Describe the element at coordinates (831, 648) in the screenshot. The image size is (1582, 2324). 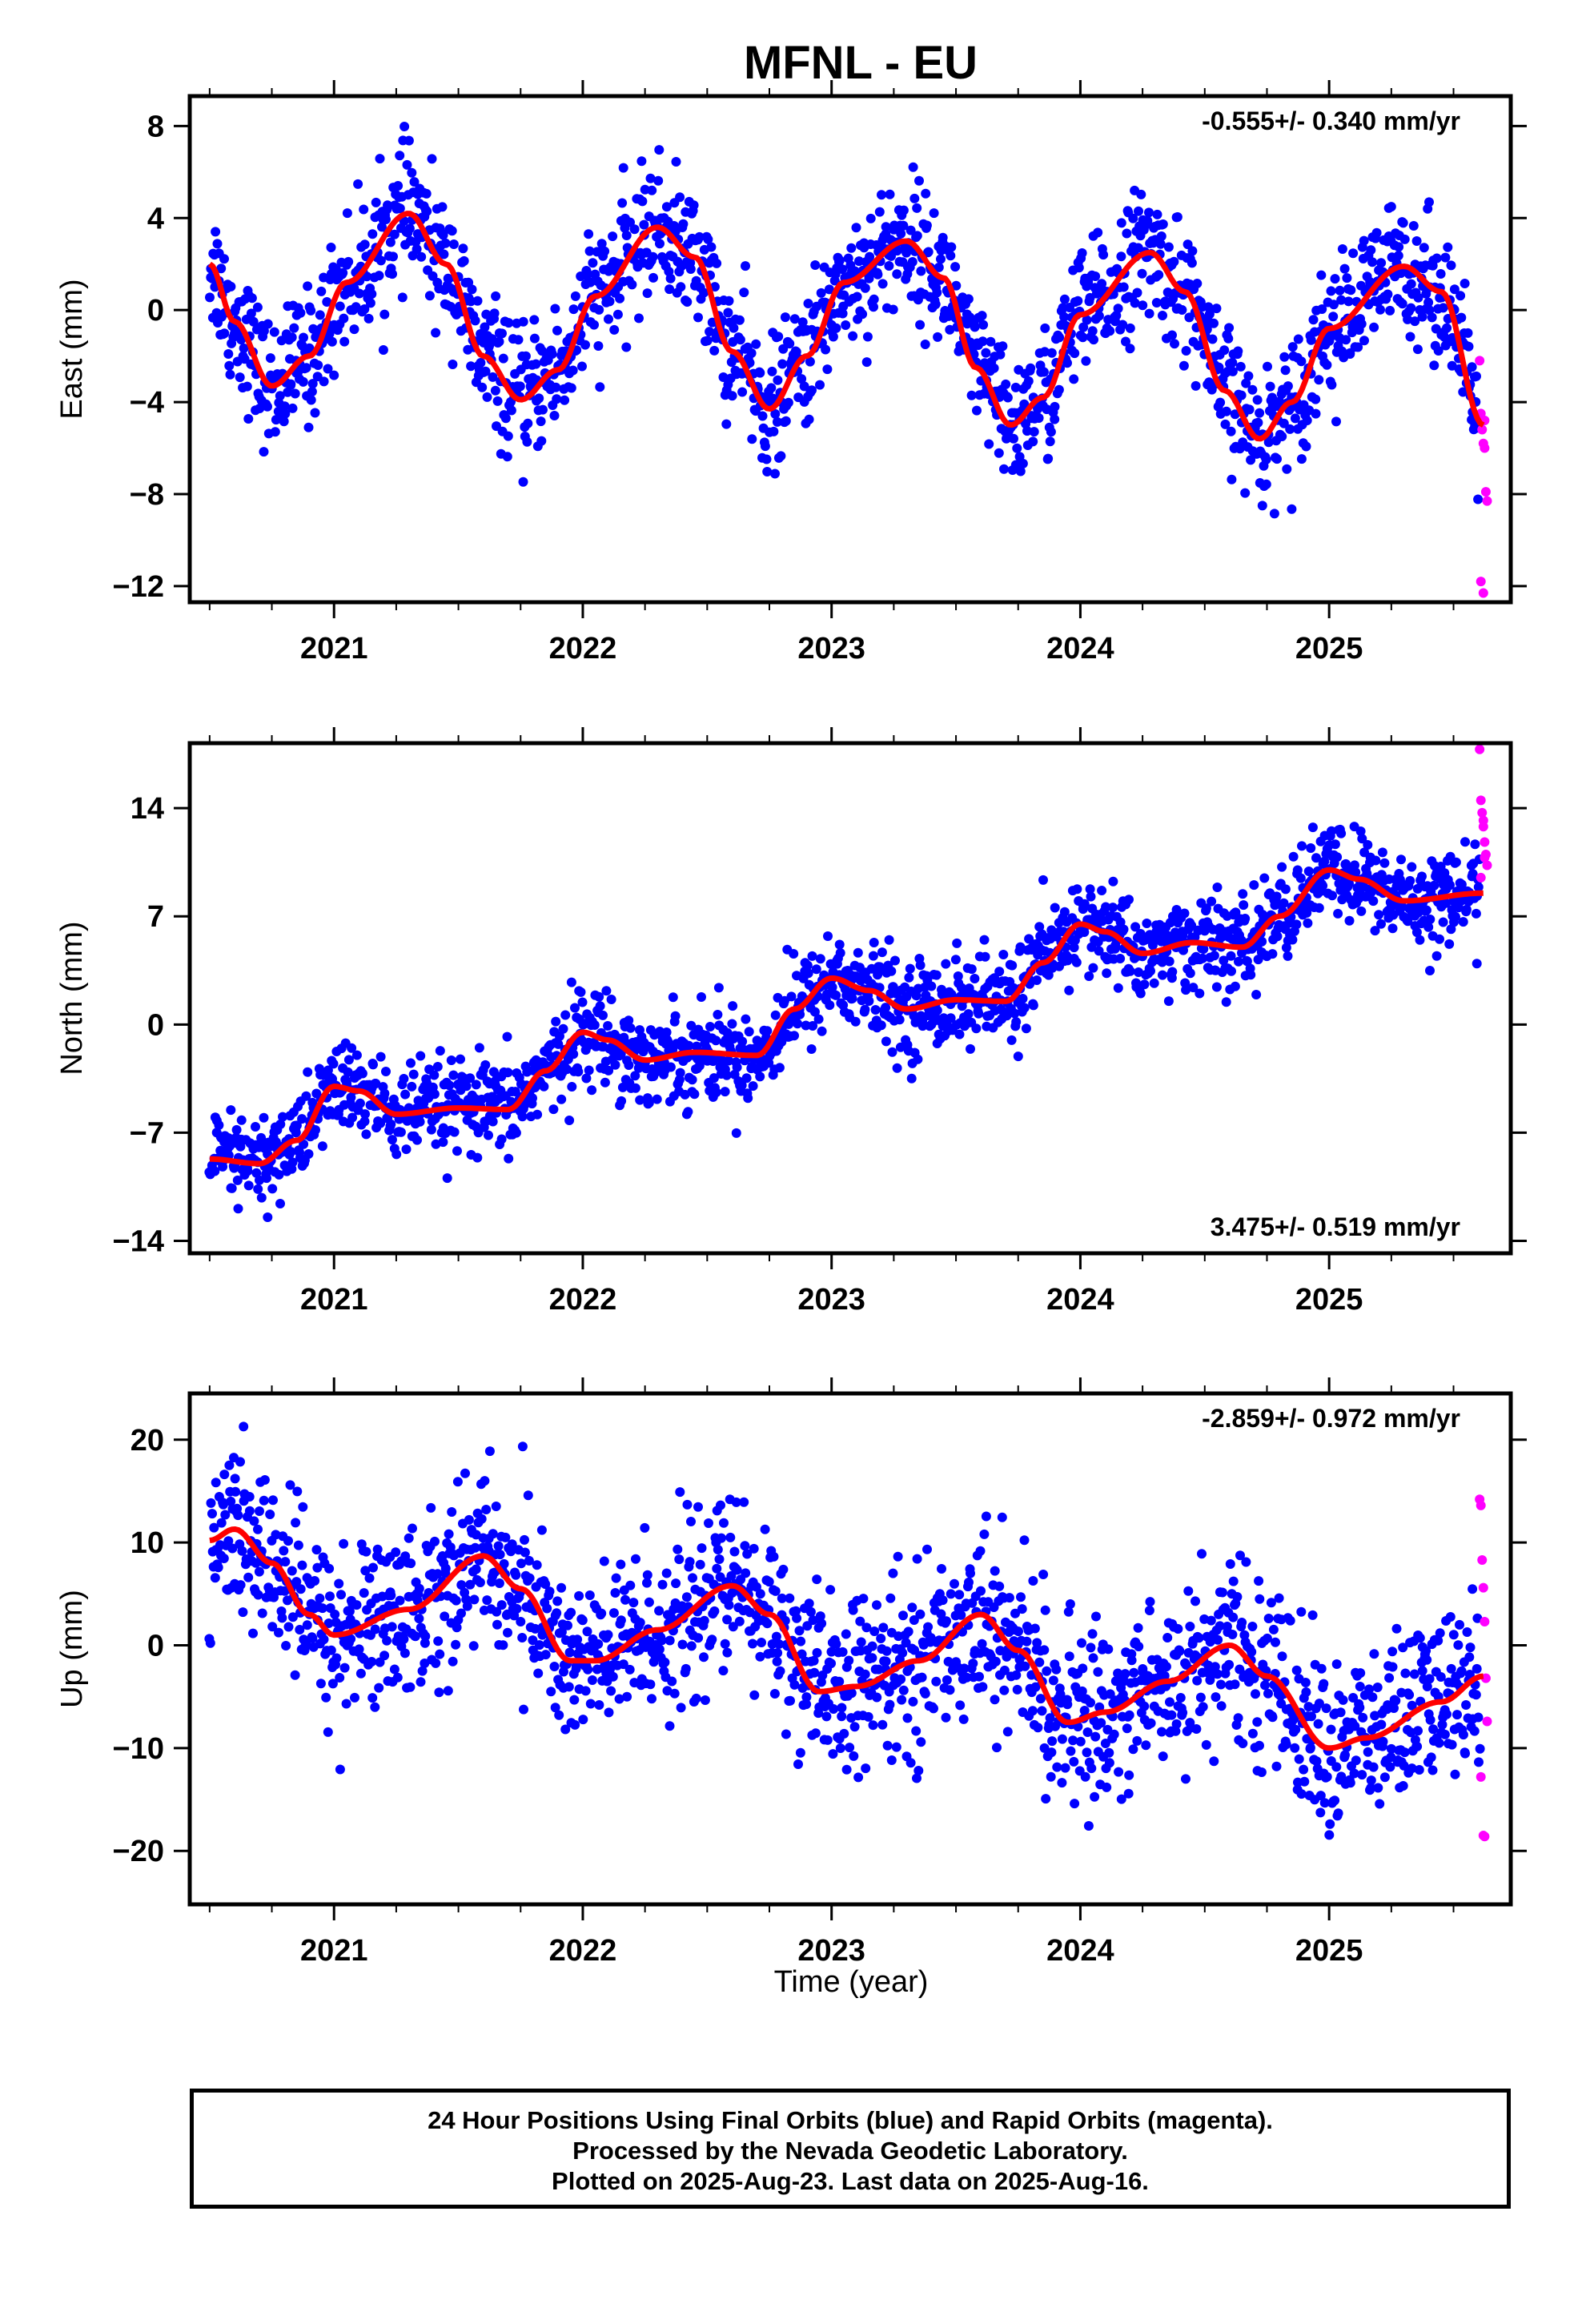
I see `east-x-tick-label: 2023` at that location.